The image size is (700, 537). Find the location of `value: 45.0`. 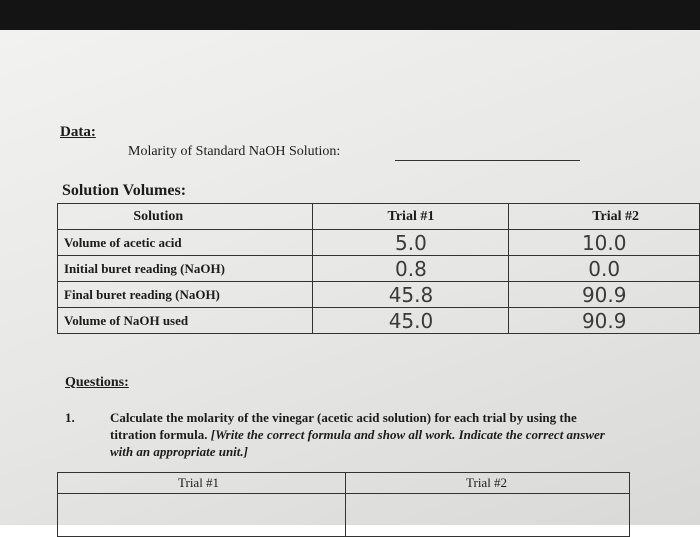

value: 45.0 is located at coordinates (411, 320).